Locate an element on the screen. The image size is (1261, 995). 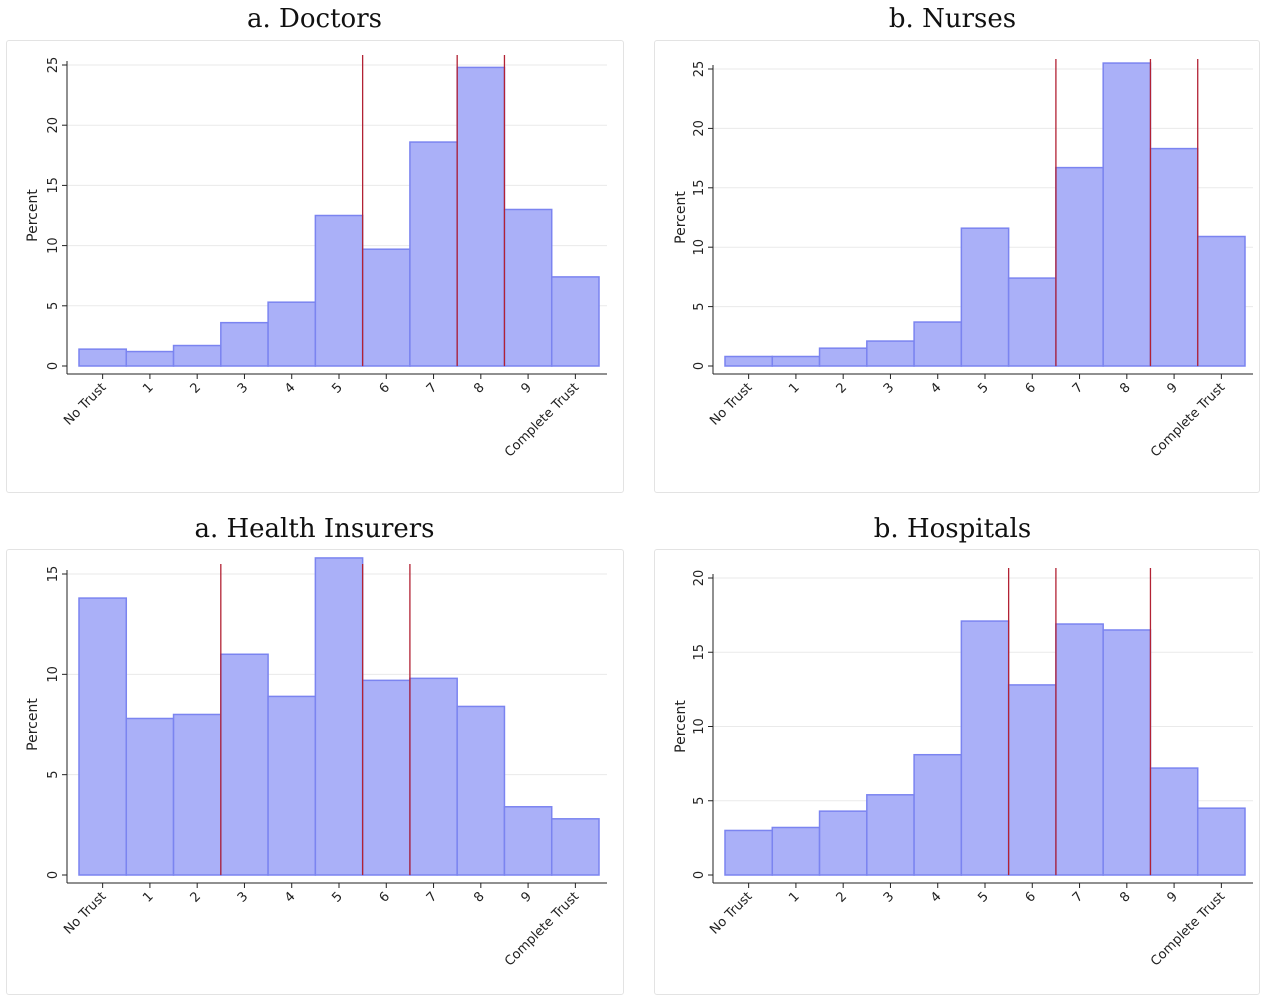
chart-title-doctors: a. Doctors is located at coordinates (314, 19).